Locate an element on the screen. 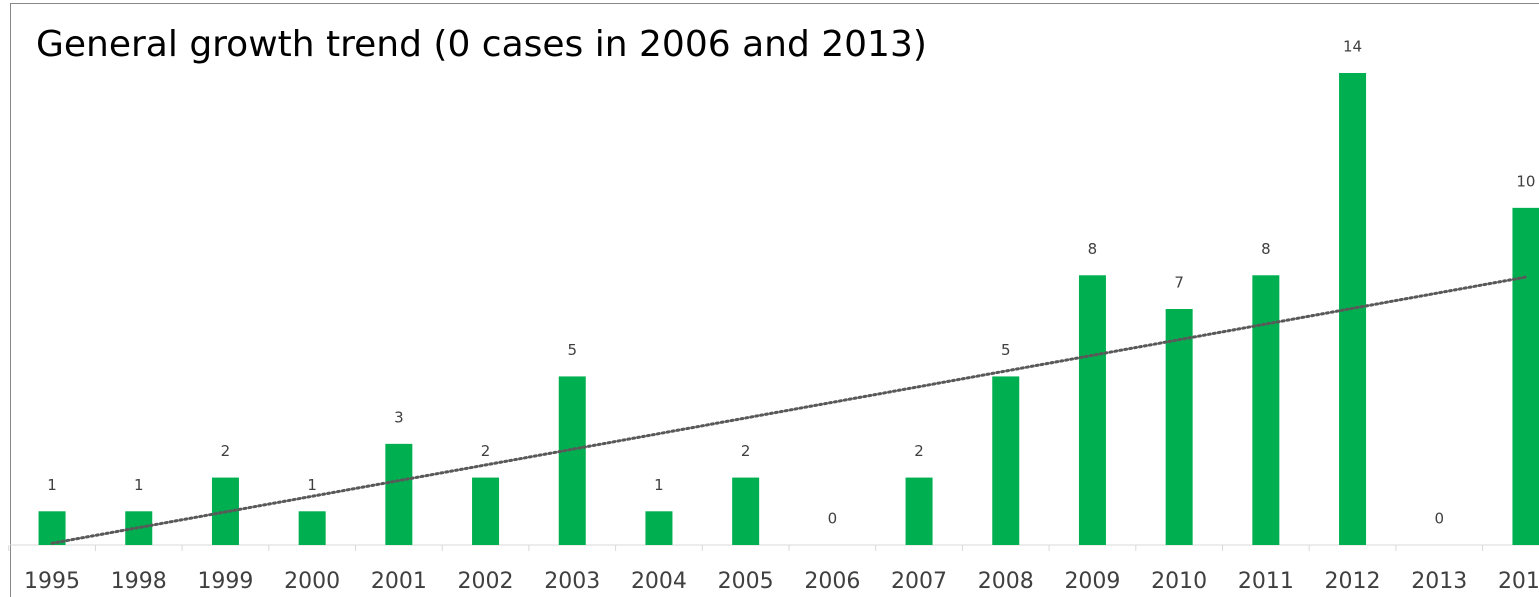 The height and width of the screenshot is (597, 1539). x-tick-label: 1995 is located at coordinates (52, 581).